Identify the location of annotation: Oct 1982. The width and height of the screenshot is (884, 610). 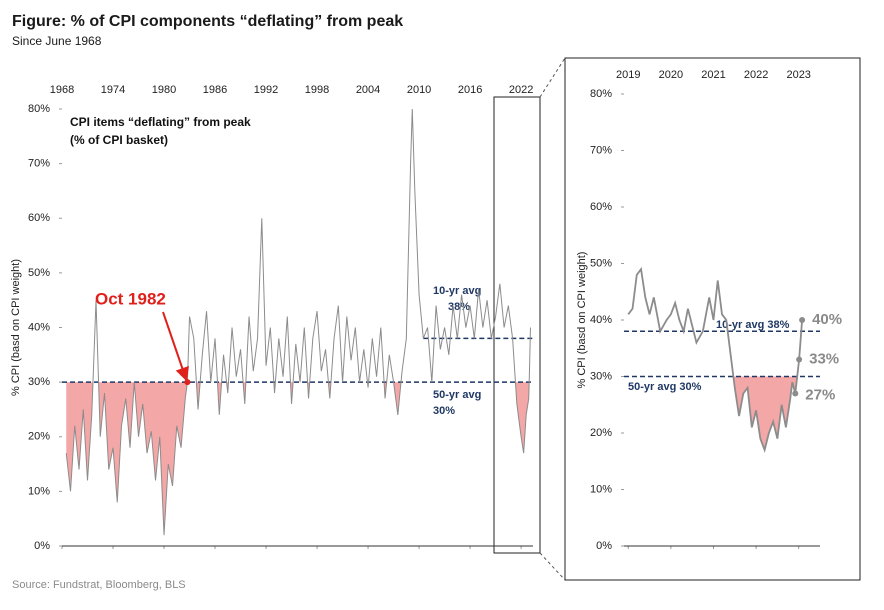
(130, 298).